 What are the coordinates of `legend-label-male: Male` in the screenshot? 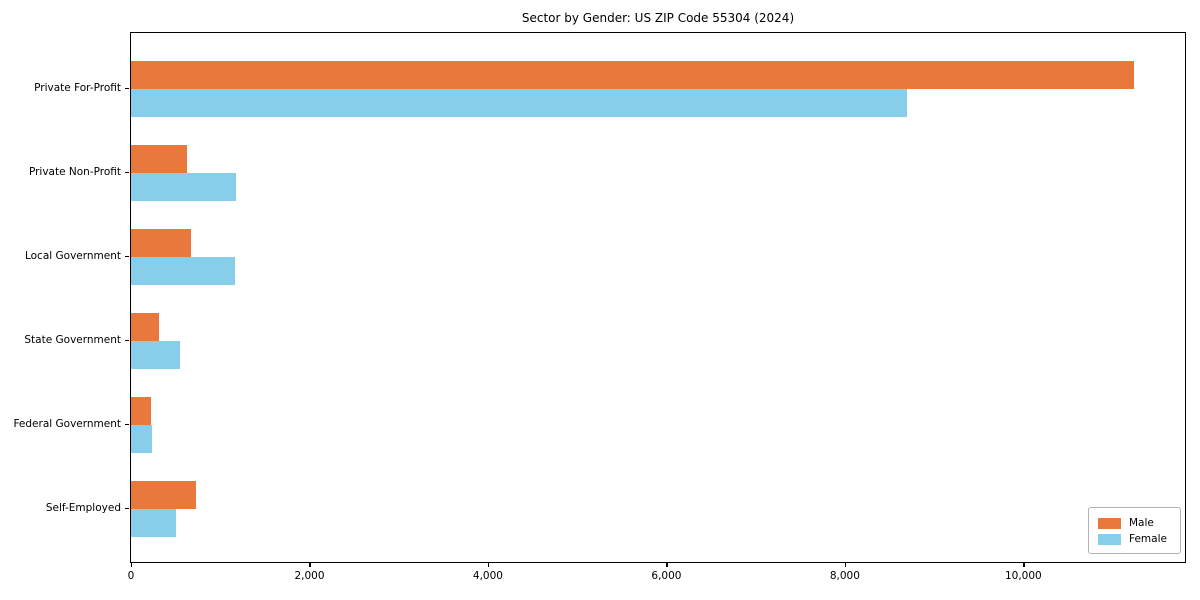 It's located at (1141, 523).